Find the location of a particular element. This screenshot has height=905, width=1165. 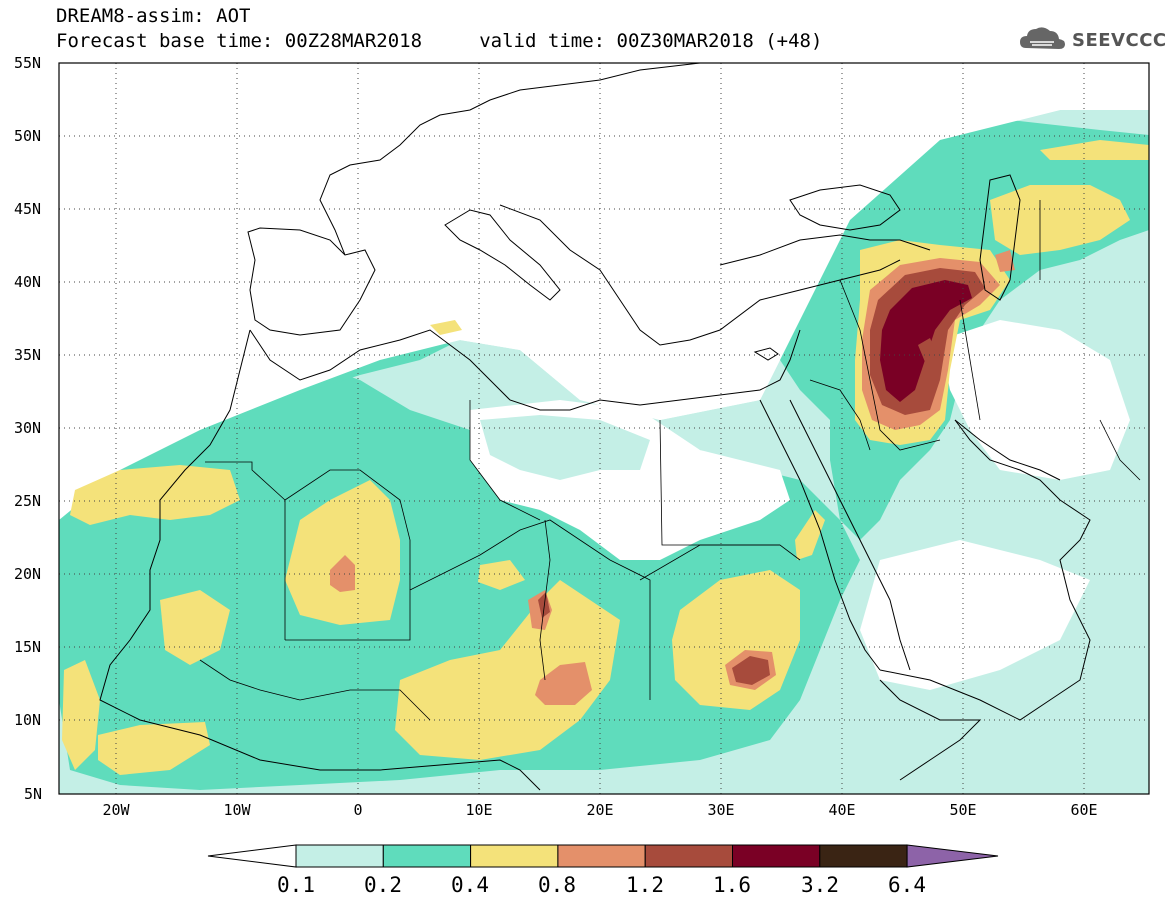

lat-label: 5N is located at coordinates (33, 794).